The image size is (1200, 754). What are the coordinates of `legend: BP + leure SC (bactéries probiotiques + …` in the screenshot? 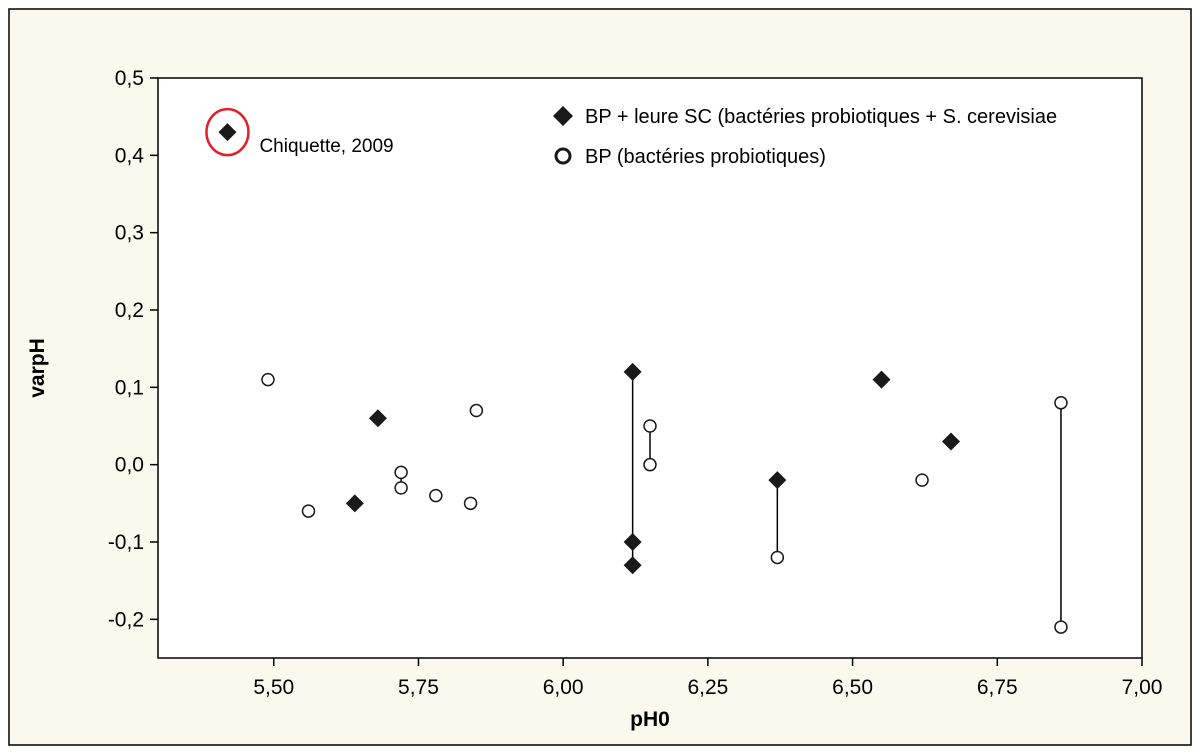 It's located at (805, 137).